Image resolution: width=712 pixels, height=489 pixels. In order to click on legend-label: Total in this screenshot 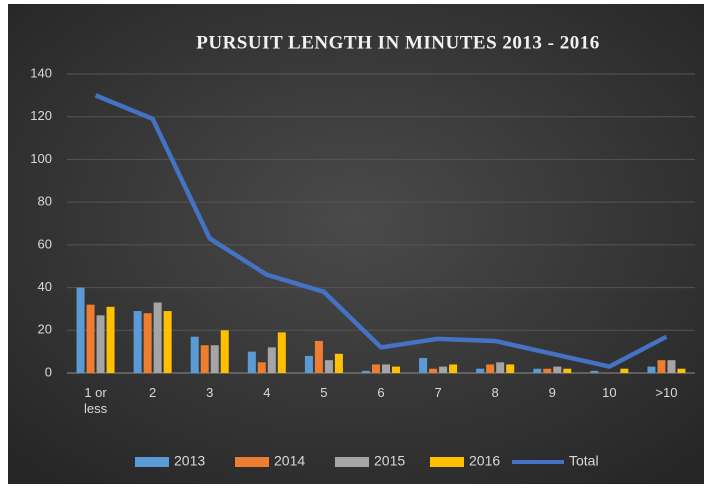, I will do `click(584, 461)`.